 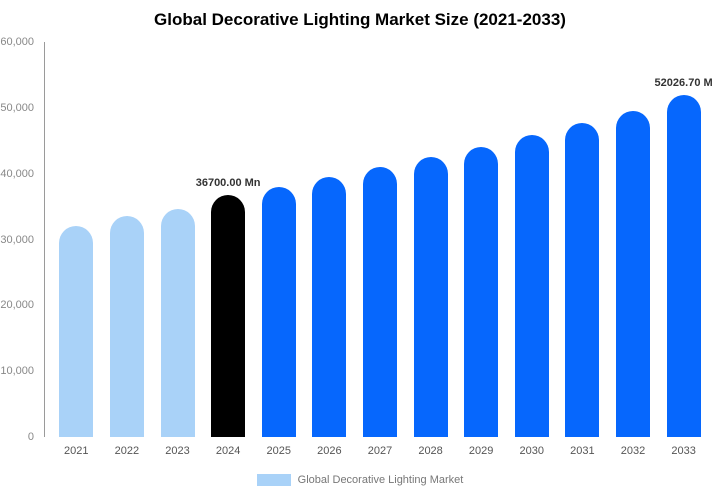 I want to click on bar-2033: 52026.70 M, so click(x=684, y=257).